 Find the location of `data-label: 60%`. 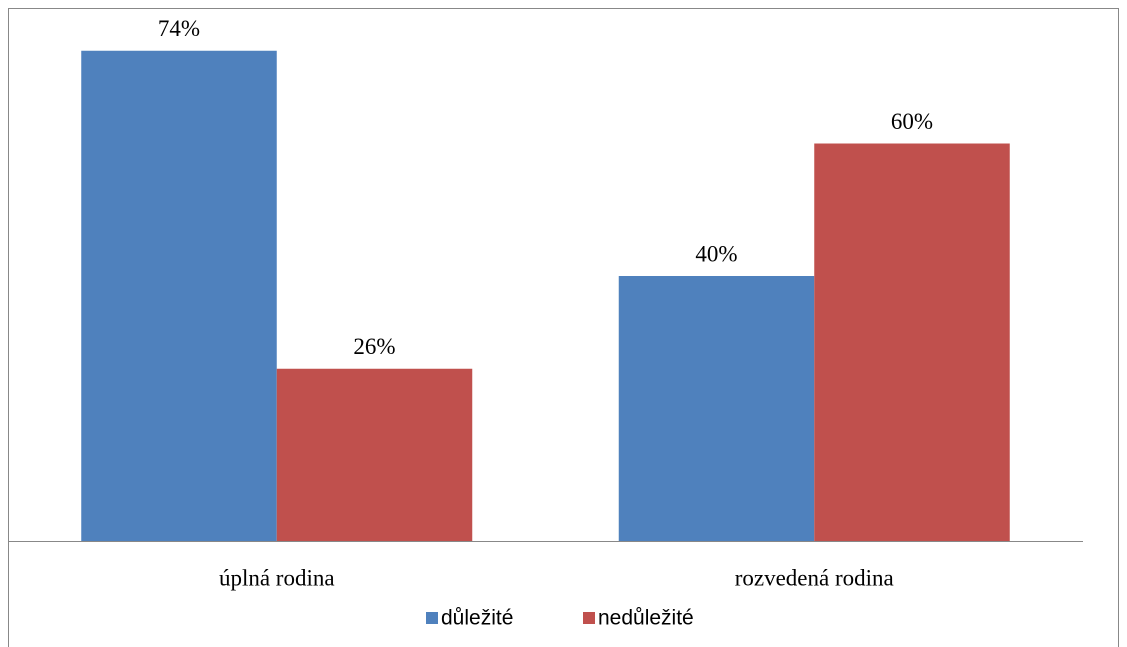

data-label: 60% is located at coordinates (912, 121).